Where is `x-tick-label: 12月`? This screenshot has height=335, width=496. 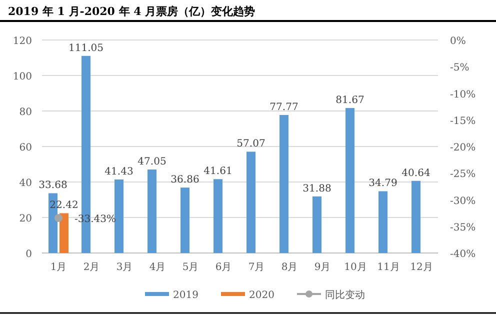 x-tick-label: 12月 is located at coordinates (421, 267).